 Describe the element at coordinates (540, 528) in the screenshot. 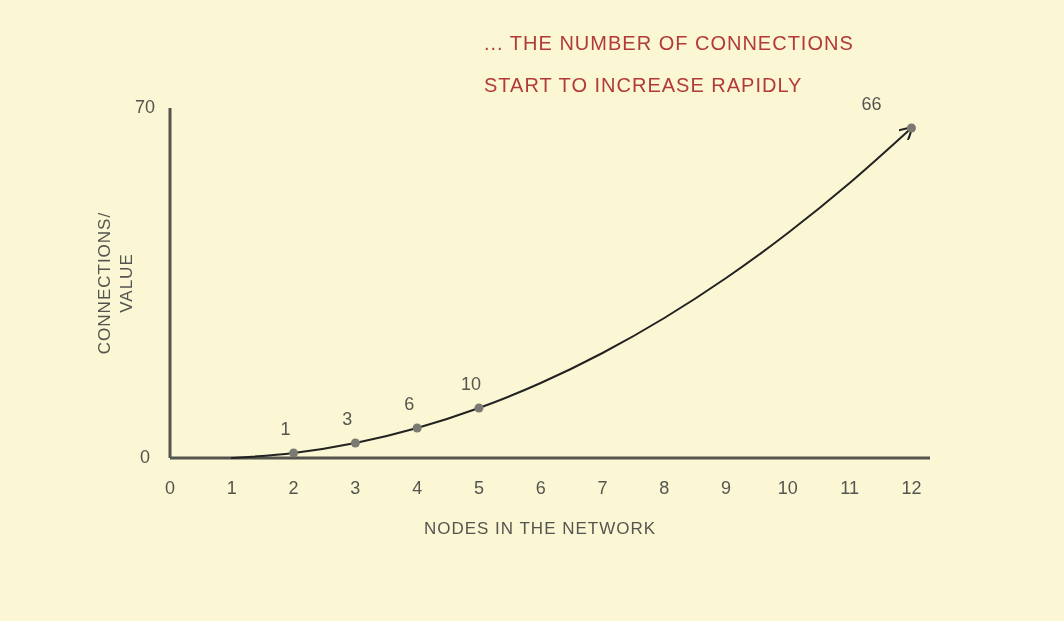

I see `x-axis-title: NODES IN THE NETWORK` at that location.